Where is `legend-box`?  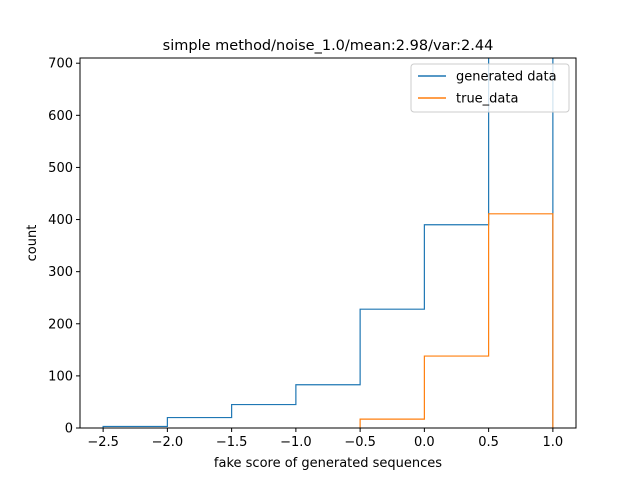
legend-box is located at coordinates (490, 88).